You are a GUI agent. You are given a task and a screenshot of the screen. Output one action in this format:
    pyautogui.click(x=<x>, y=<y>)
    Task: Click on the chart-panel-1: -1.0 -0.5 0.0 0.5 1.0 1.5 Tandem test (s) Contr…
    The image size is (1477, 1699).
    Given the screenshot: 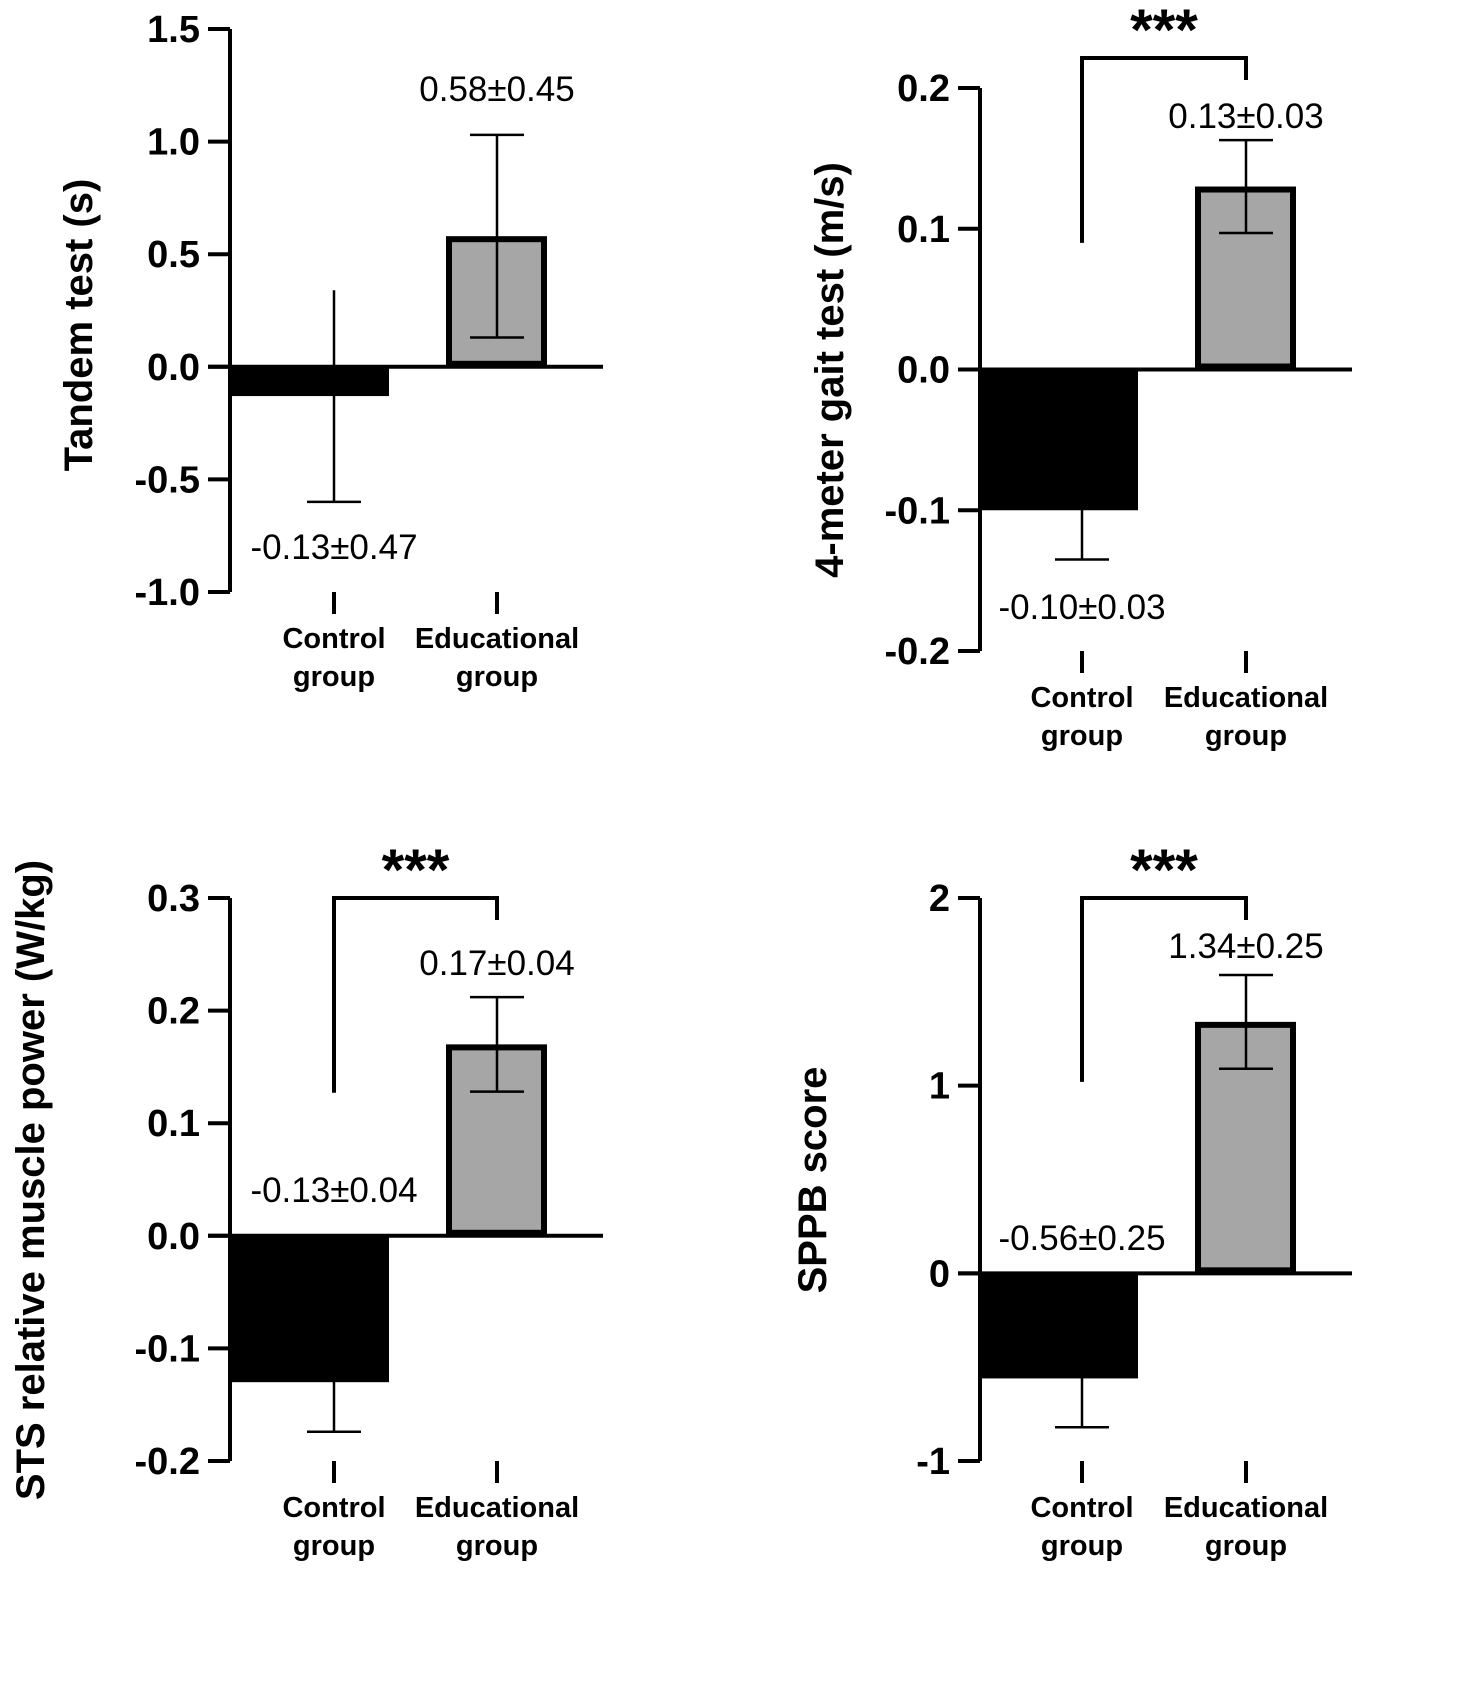 What is the action you would take?
    pyautogui.click(x=330, y=351)
    